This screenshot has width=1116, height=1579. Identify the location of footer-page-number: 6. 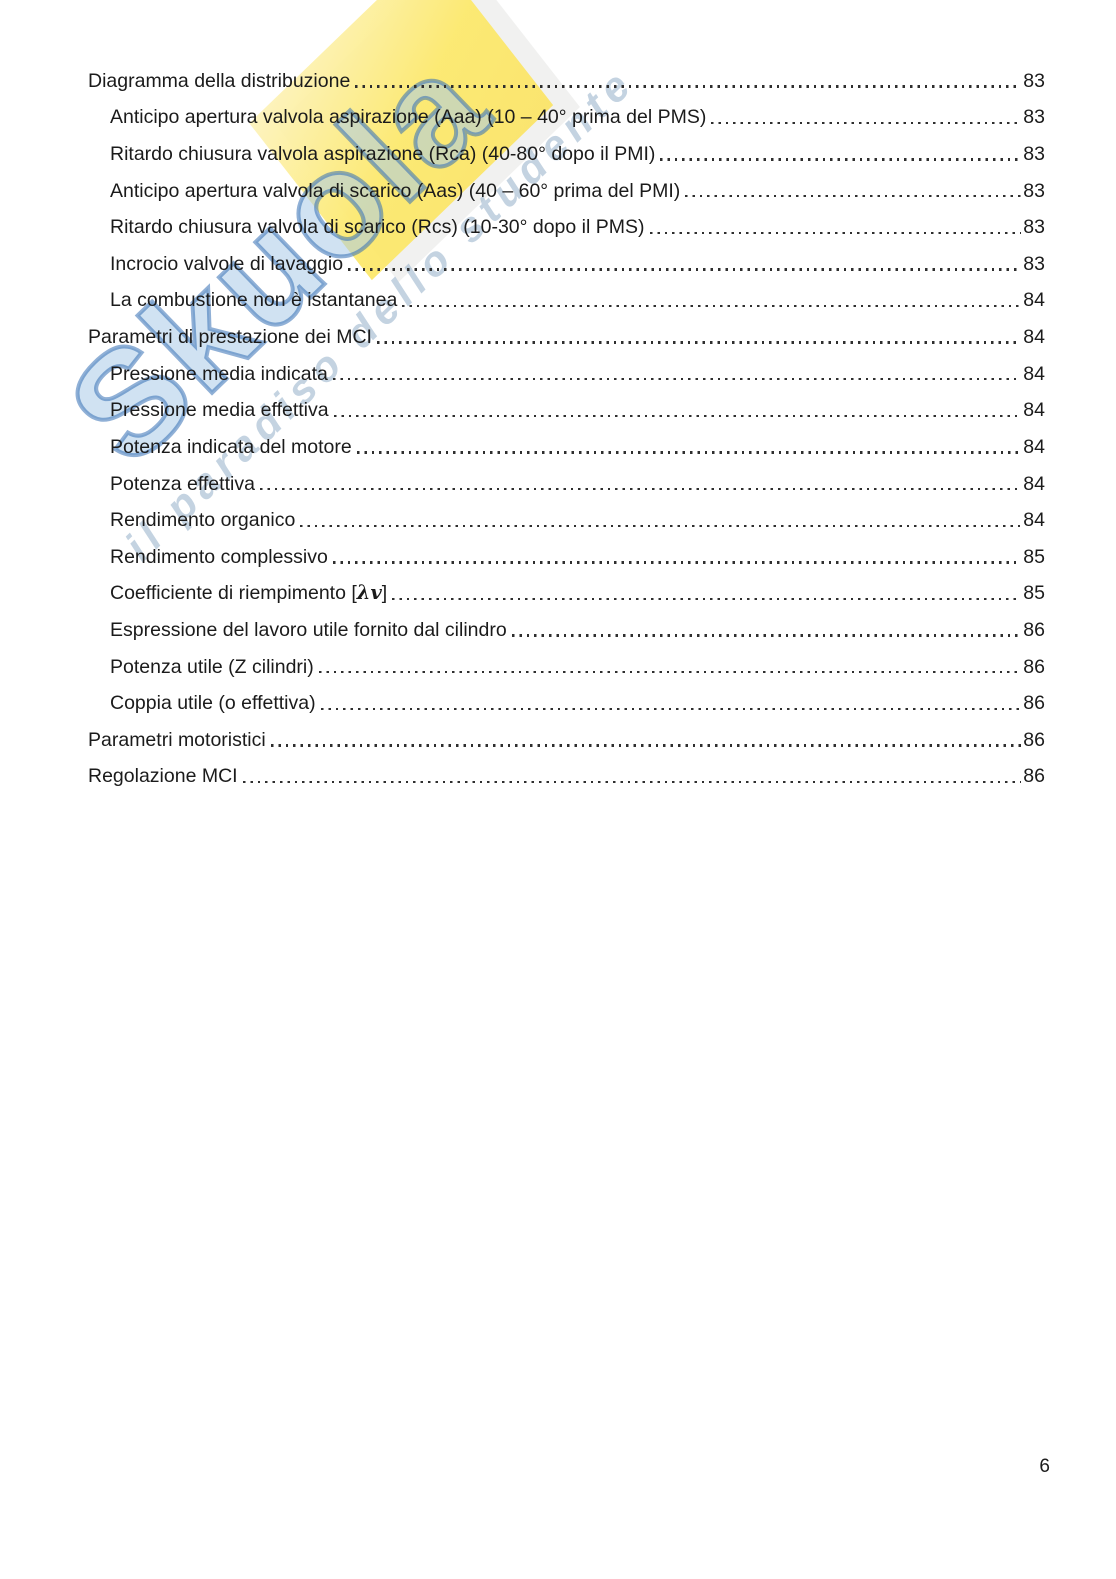
(1044, 1466).